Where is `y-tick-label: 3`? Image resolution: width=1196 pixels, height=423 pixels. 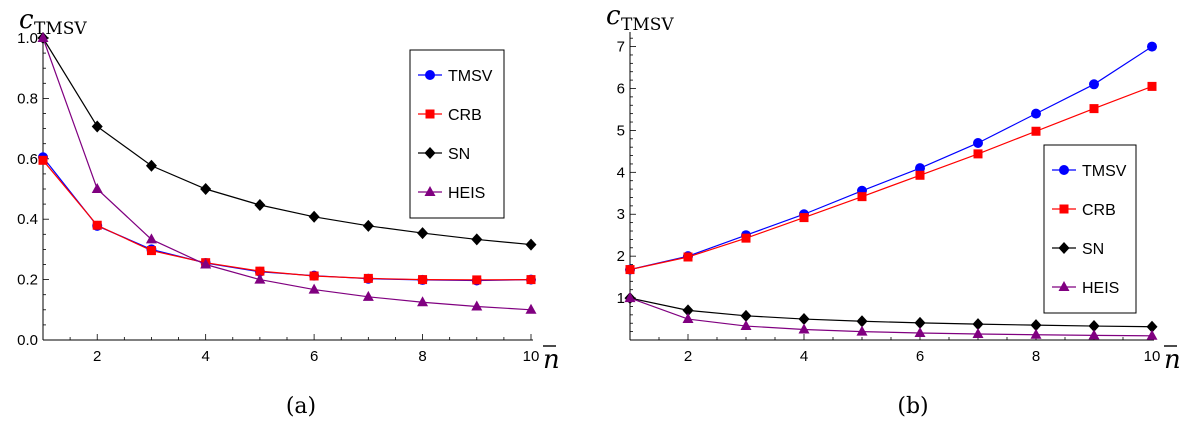
y-tick-label: 3 is located at coordinates (621, 214).